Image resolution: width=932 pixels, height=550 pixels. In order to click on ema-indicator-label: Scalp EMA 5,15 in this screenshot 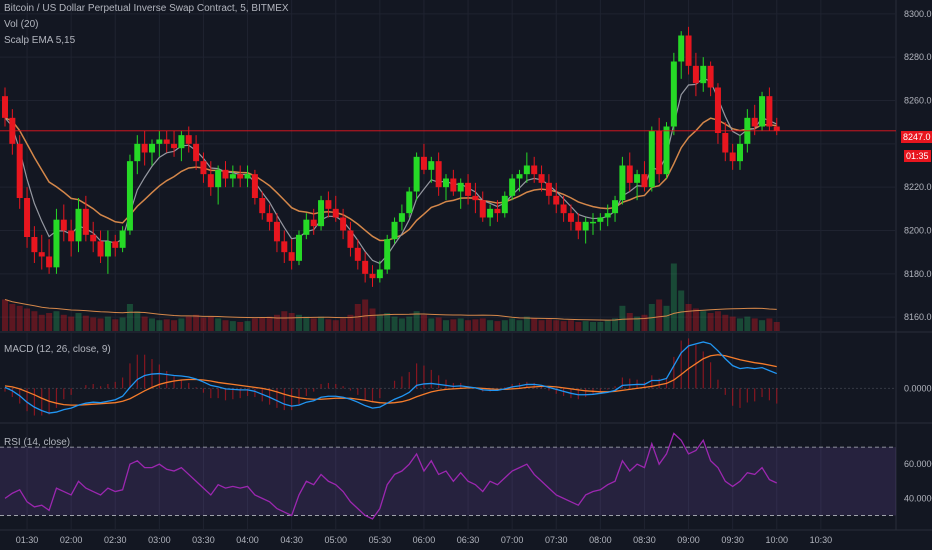, I will do `click(40, 40)`.